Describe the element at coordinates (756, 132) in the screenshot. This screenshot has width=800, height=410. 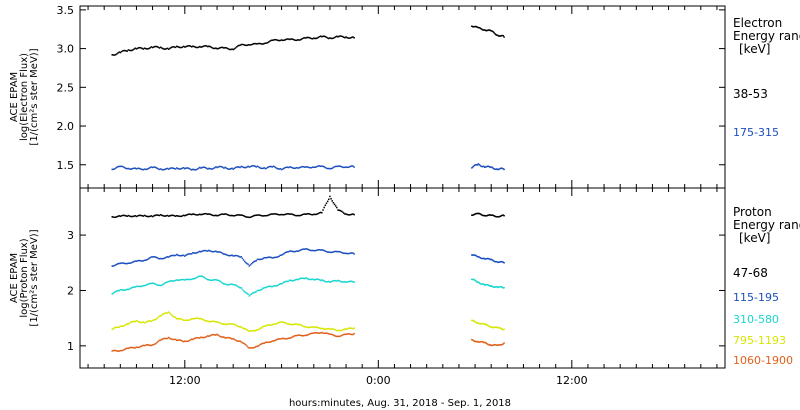
I see `electron-legend-entry: 175-315` at that location.